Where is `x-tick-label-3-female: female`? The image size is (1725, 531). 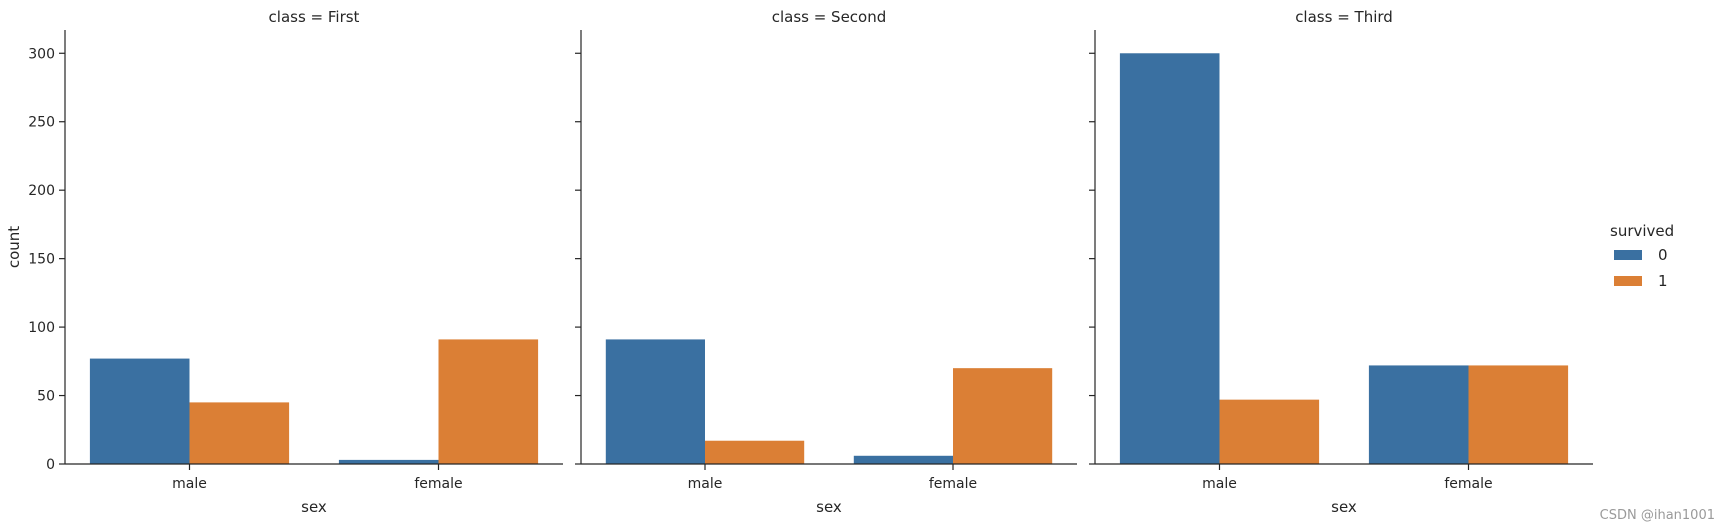 x-tick-label-3-female: female is located at coordinates (1468, 484).